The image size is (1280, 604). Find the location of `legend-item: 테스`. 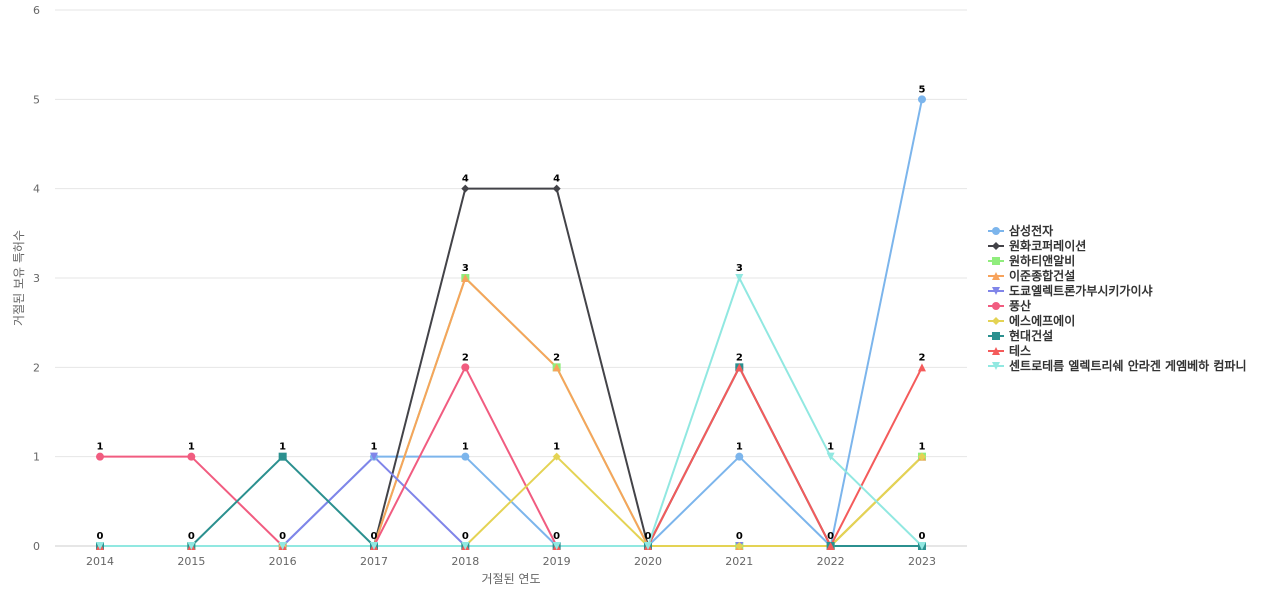

legend-item: 테스 is located at coordinates (1009, 351).